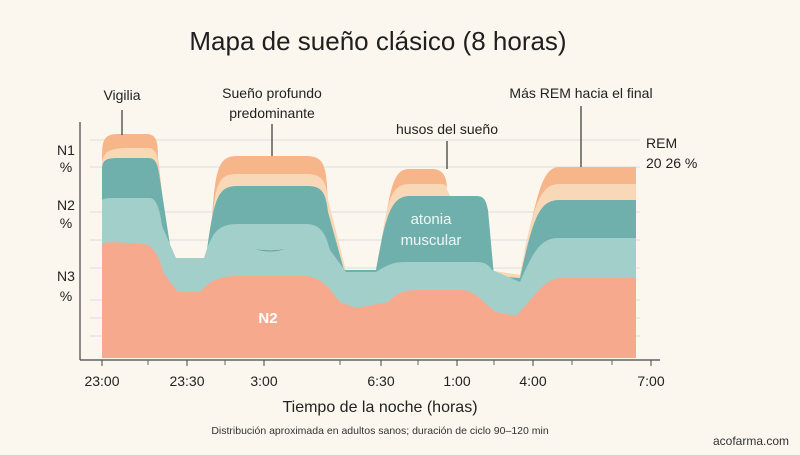 The image size is (800, 455). Describe the element at coordinates (66, 223) in the screenshot. I see `y-label-n2-unit: %` at that location.